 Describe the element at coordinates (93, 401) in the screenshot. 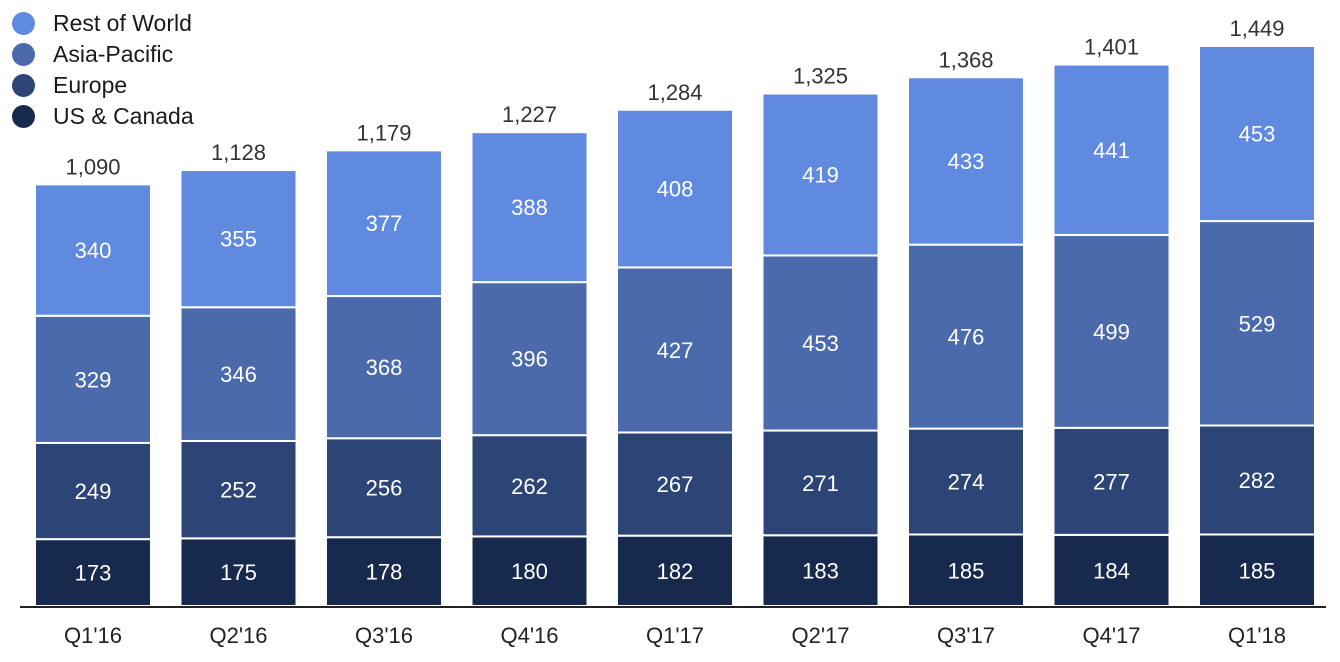

I see `bar-group: 173 249 329 340 1,090 Q1'16` at that location.